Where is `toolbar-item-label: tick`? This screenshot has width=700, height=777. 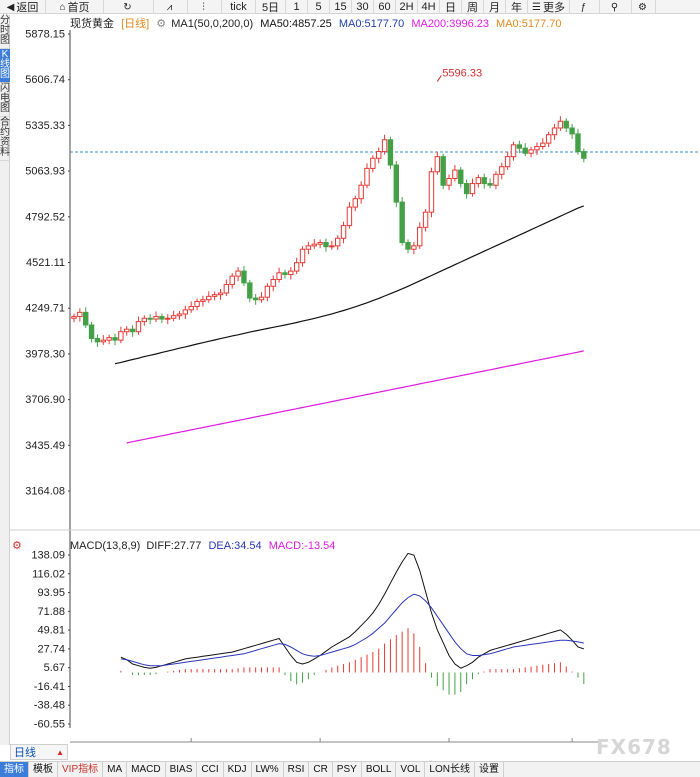 toolbar-item-label: tick is located at coordinates (238, 7).